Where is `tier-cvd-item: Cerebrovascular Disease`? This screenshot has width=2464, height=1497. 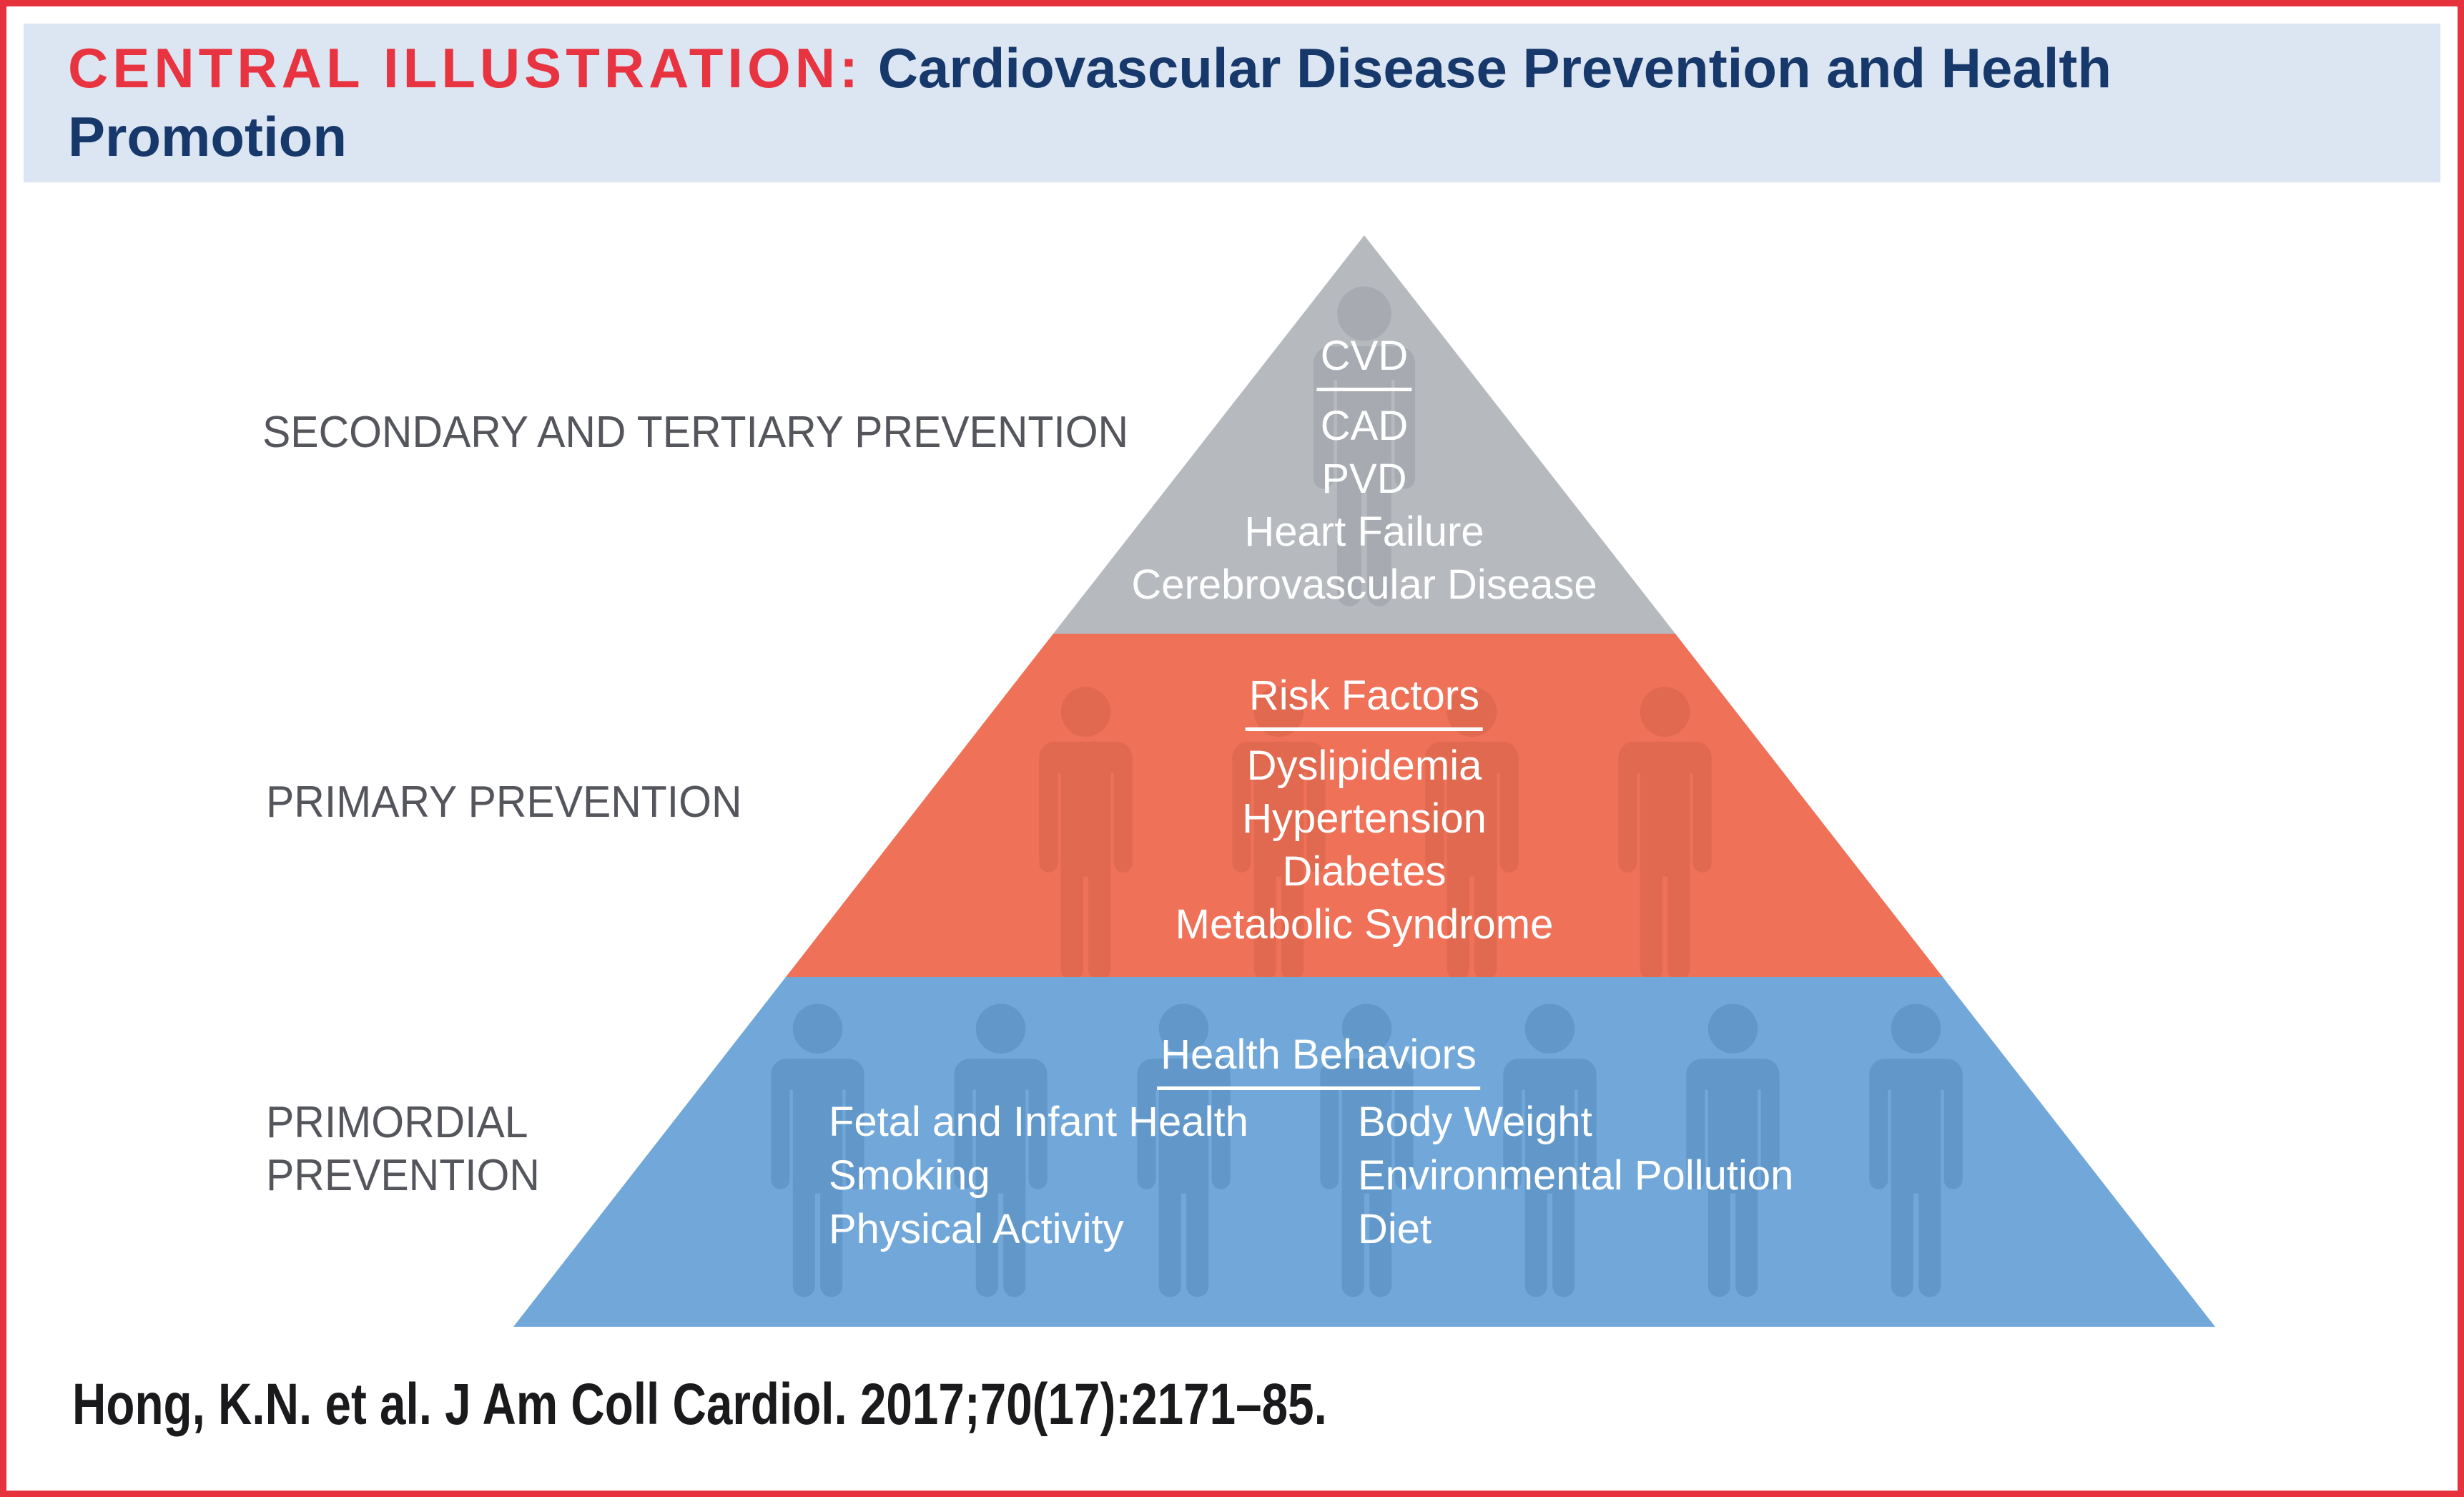
tier-cvd-item: Cerebrovascular Disease is located at coordinates (1364, 584).